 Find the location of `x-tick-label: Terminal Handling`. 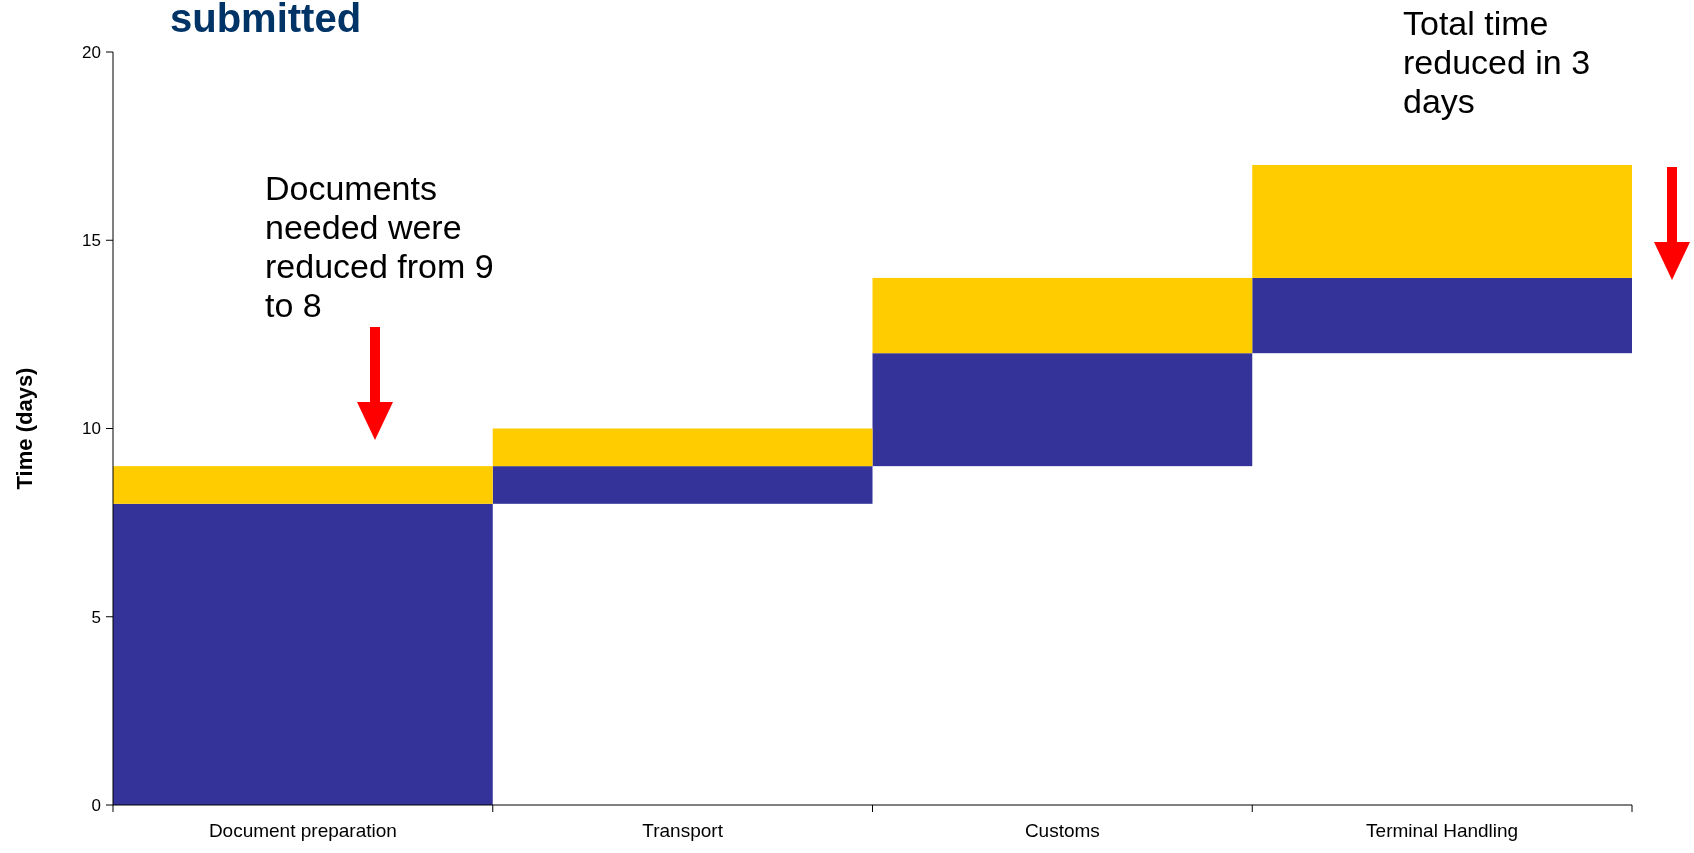

x-tick-label: Terminal Handling is located at coordinates (1442, 830).